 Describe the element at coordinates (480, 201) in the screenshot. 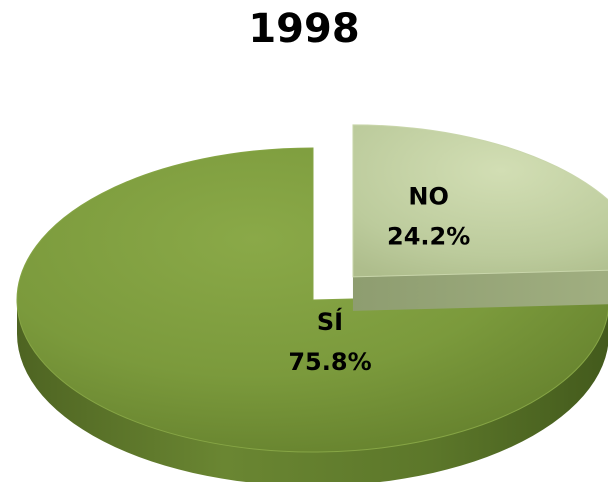

I see `pie-slice-top` at that location.